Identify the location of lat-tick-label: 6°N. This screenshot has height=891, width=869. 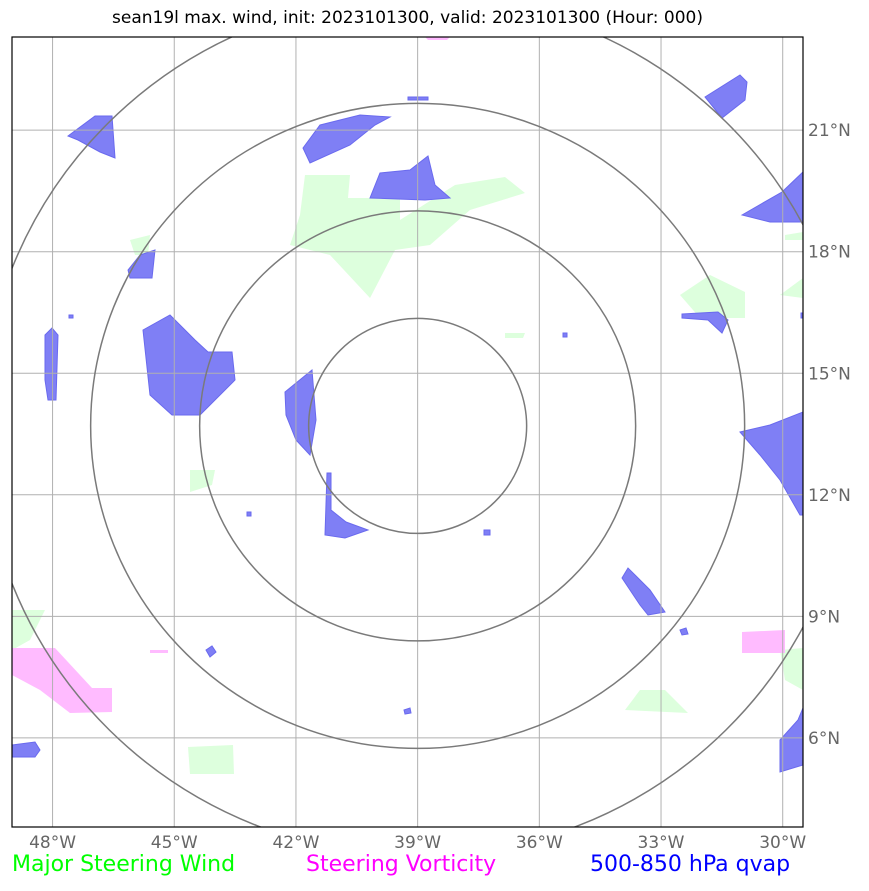
(824, 739).